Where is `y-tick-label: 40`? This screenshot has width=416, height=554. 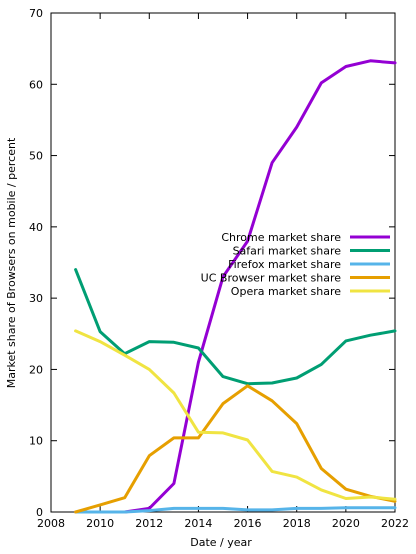 y-tick-label: 40 is located at coordinates (36, 227).